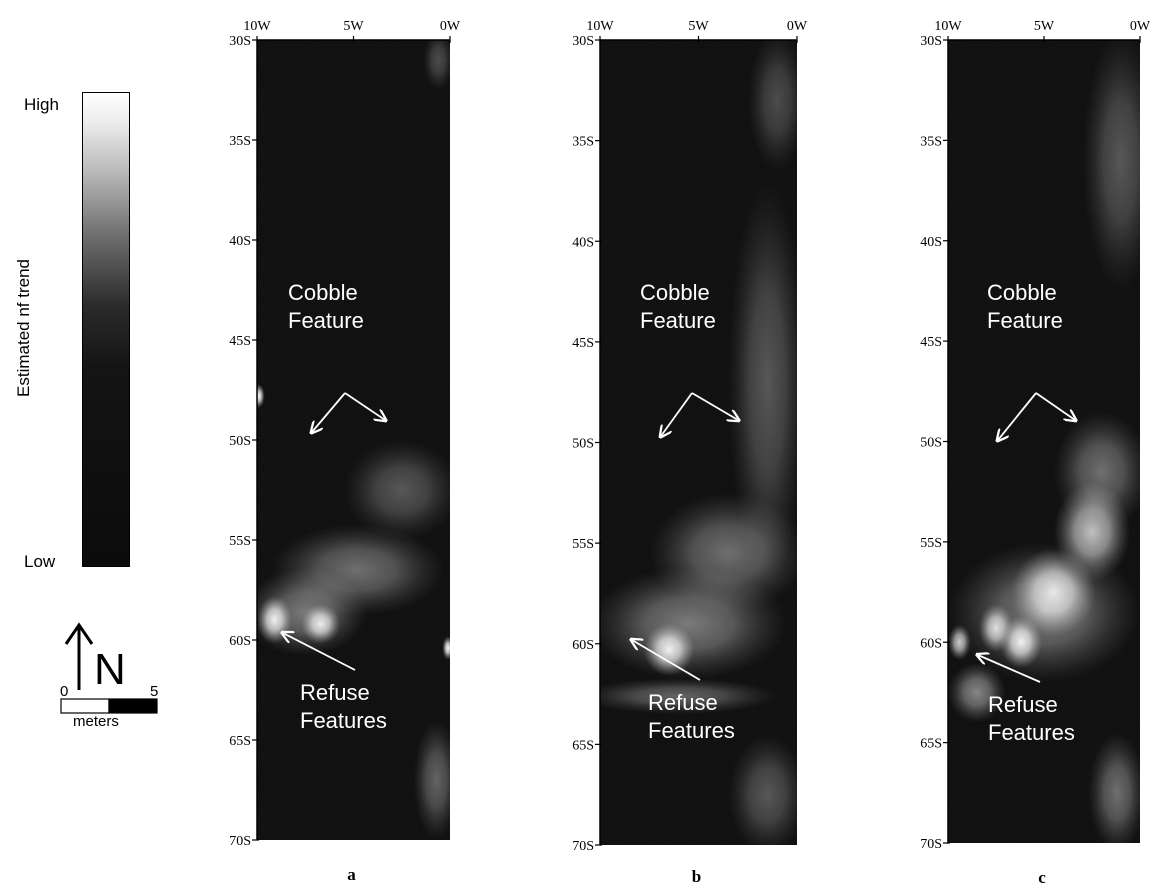 This screenshot has height=889, width=1153. Describe the element at coordinates (154, 691) in the screenshot. I see `scale-end-label: 5` at that location.